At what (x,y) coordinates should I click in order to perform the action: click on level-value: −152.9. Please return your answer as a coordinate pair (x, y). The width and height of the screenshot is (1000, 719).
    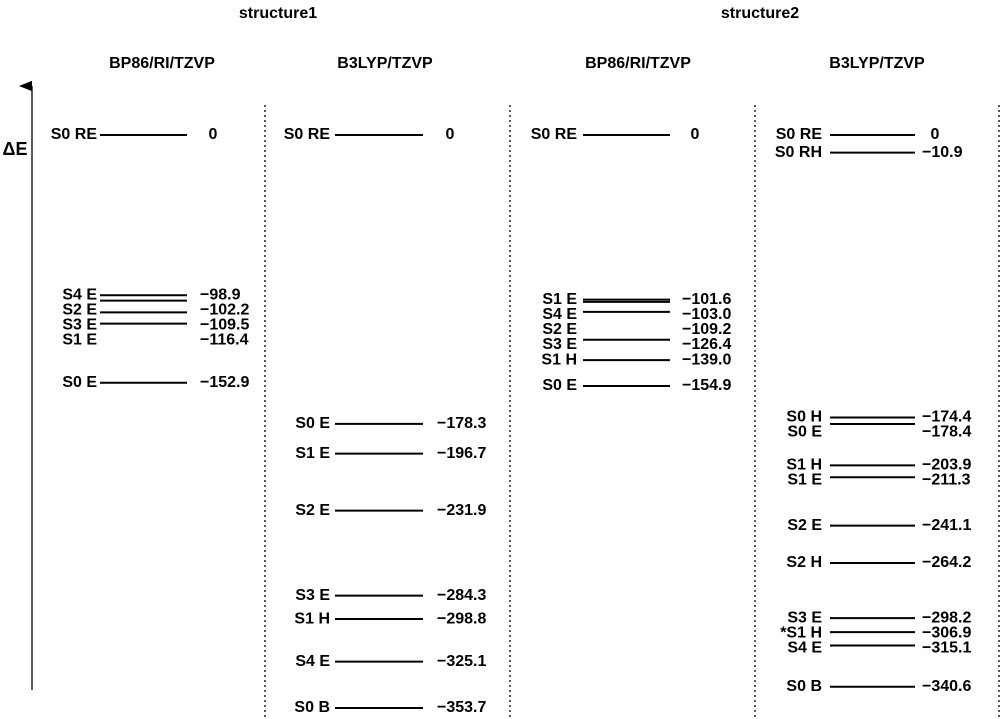
    Looking at the image, I should click on (224, 382).